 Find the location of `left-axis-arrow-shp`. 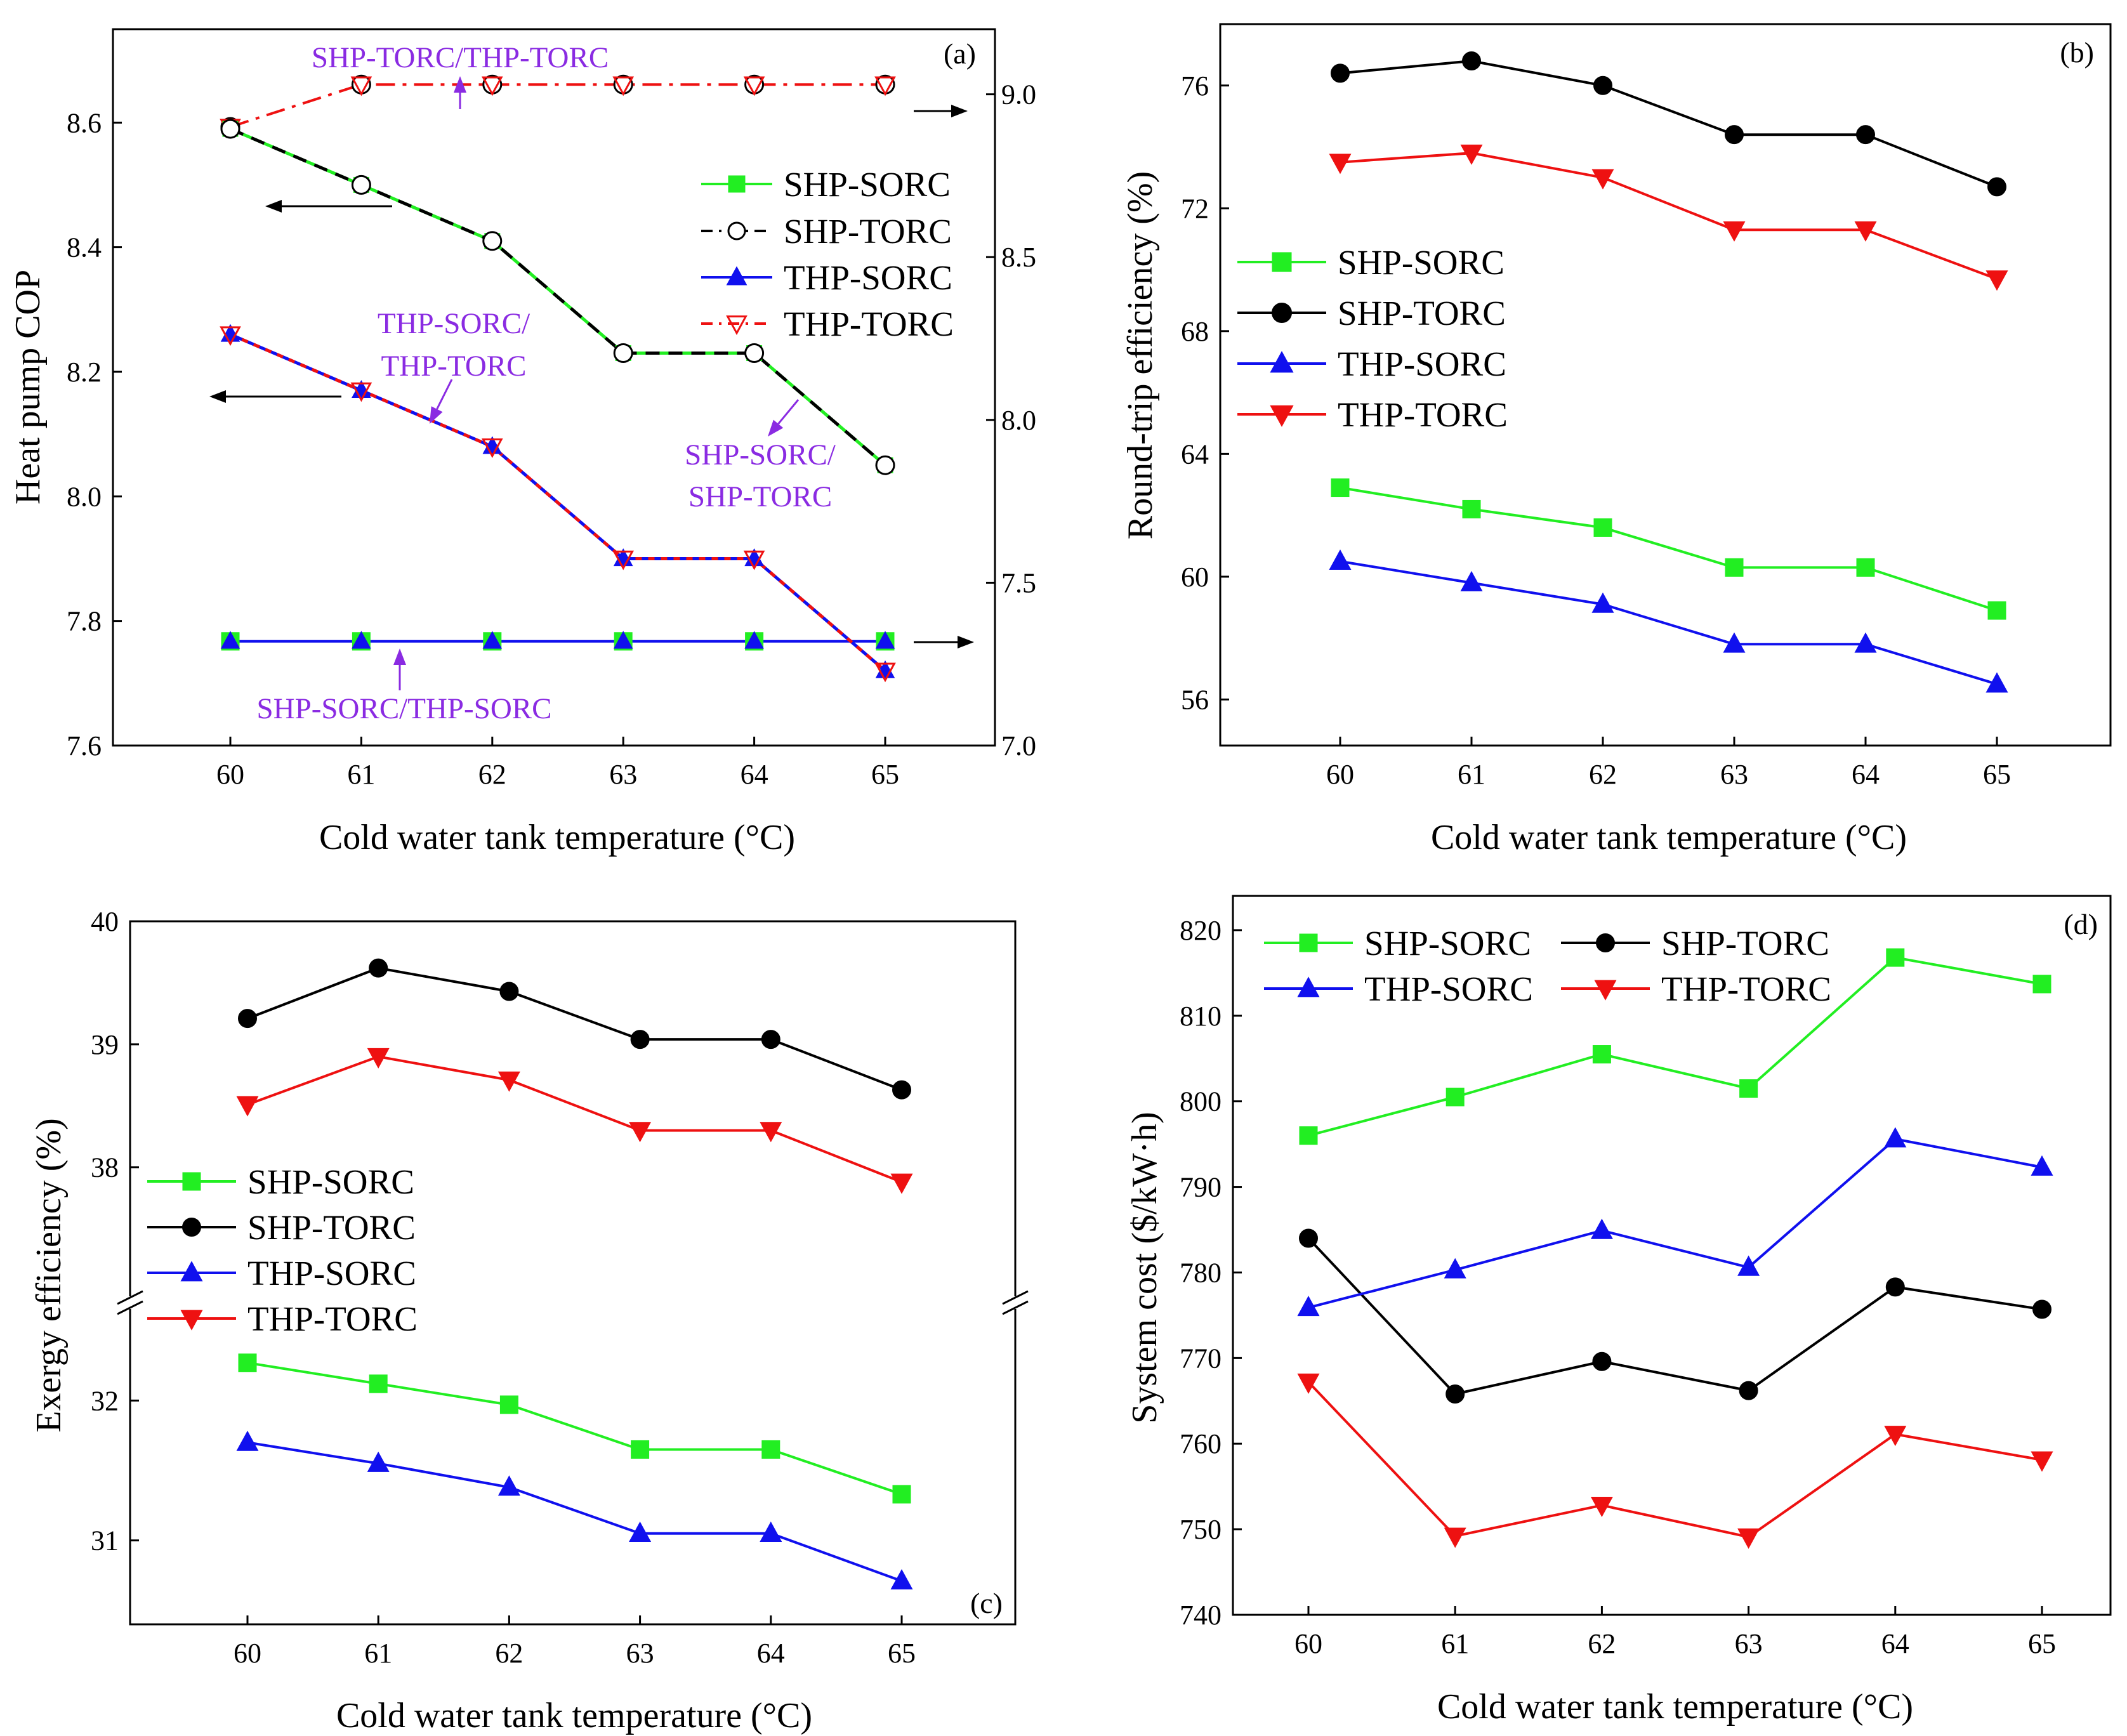

left-axis-arrow-shp is located at coordinates (328, 206).